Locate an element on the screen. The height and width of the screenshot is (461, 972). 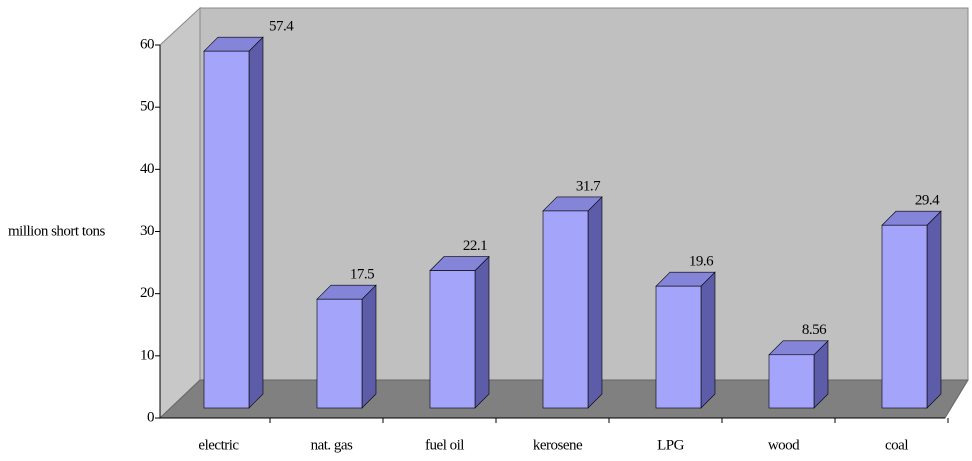
y-tick-label: 30 is located at coordinates (147, 231).